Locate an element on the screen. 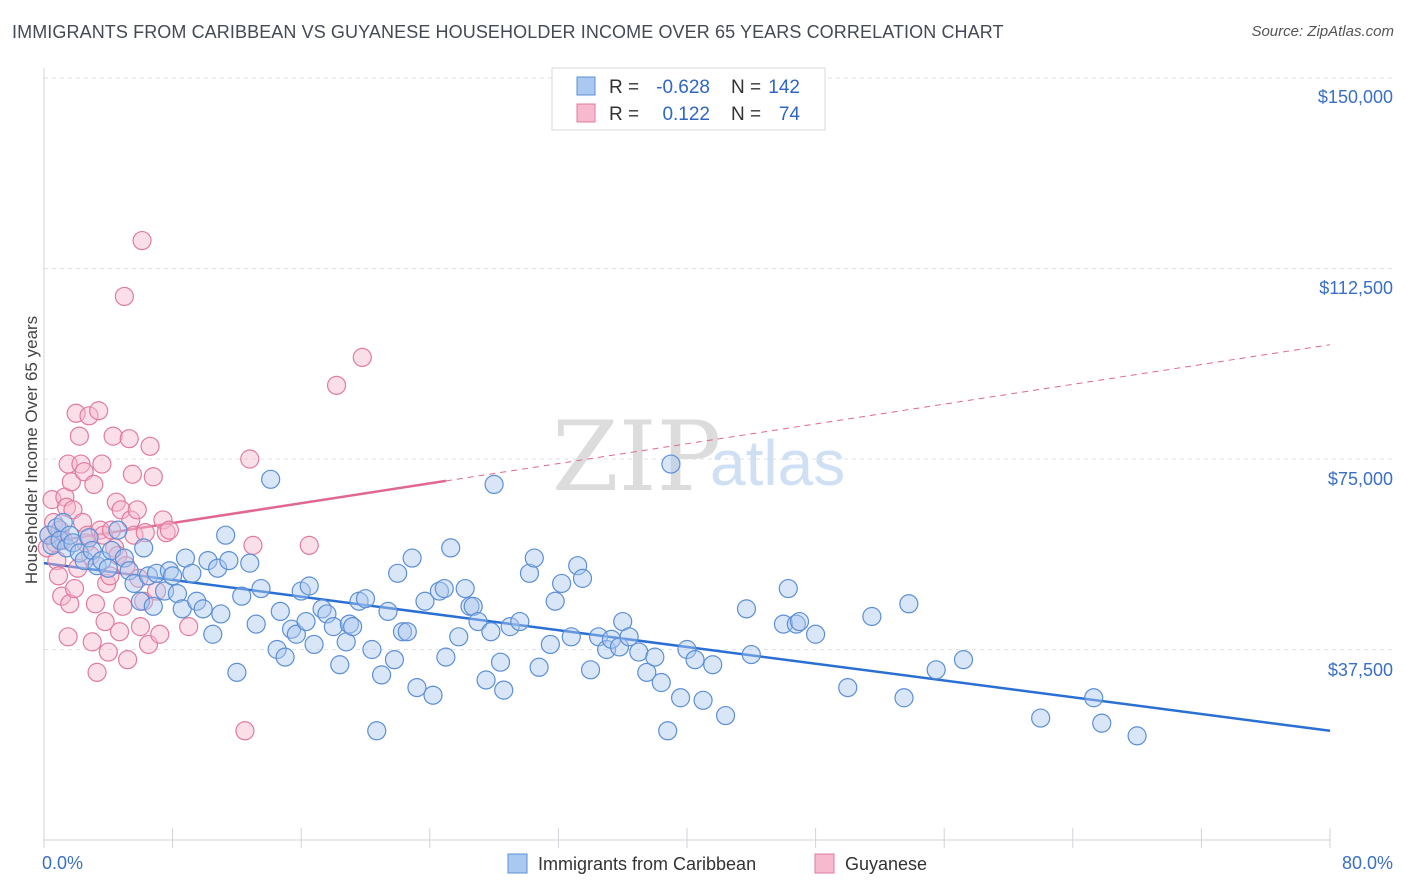 This screenshot has height=892, width=1406. bottom-legend-label: Guyanese is located at coordinates (886, 864).